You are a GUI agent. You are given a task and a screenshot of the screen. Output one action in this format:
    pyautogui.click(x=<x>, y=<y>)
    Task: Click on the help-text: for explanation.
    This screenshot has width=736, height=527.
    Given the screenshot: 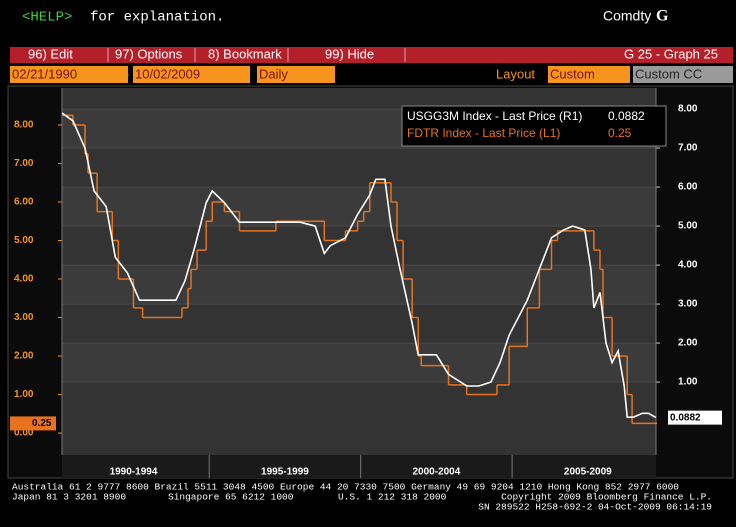 What is the action you would take?
    pyautogui.click(x=157, y=18)
    